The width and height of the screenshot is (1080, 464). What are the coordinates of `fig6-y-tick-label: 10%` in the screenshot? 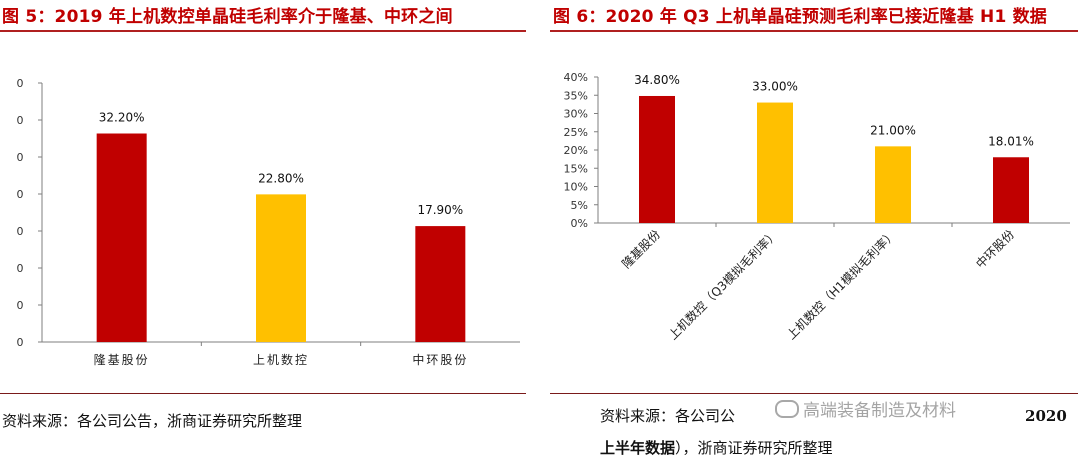 It's located at (576, 187).